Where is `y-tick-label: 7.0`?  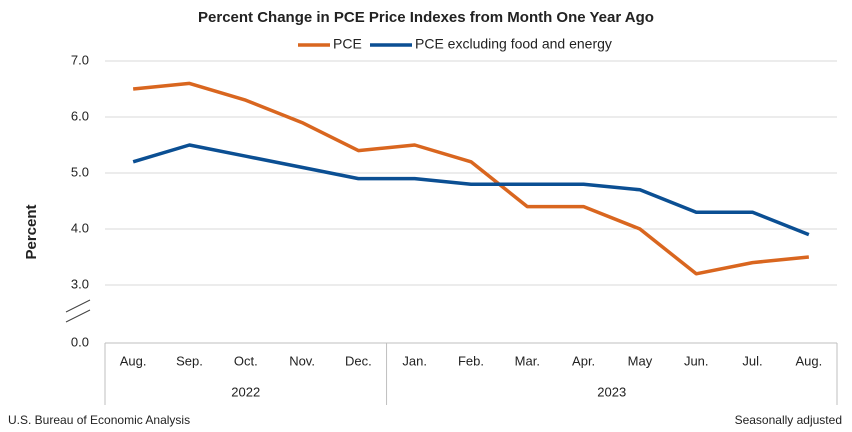 y-tick-label: 7.0 is located at coordinates (80, 59).